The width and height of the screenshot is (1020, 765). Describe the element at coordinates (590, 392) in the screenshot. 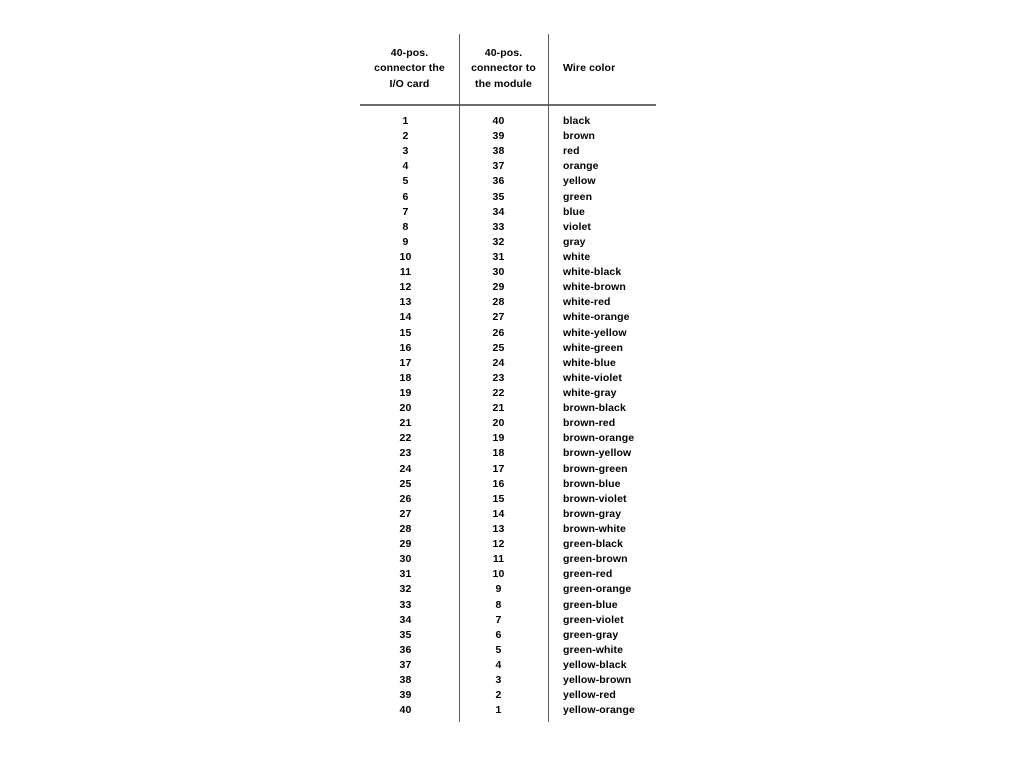

I see `cell-wire-color: white-gray` at that location.